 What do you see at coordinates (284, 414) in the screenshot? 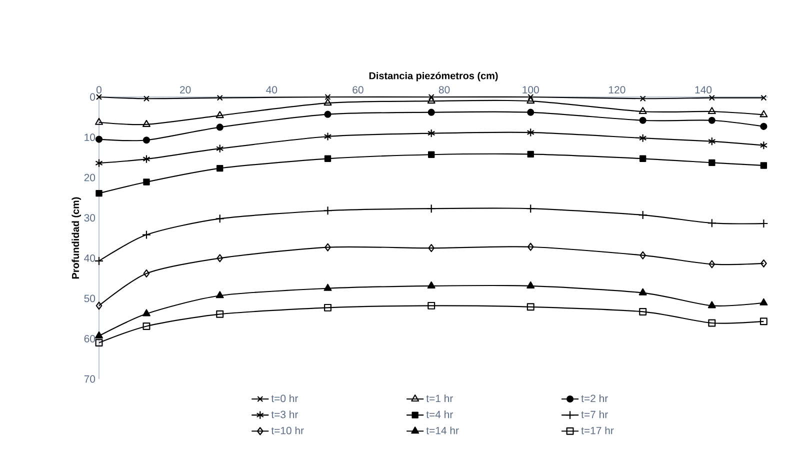
I see `legend-label: t=3 hr` at bounding box center [284, 414].